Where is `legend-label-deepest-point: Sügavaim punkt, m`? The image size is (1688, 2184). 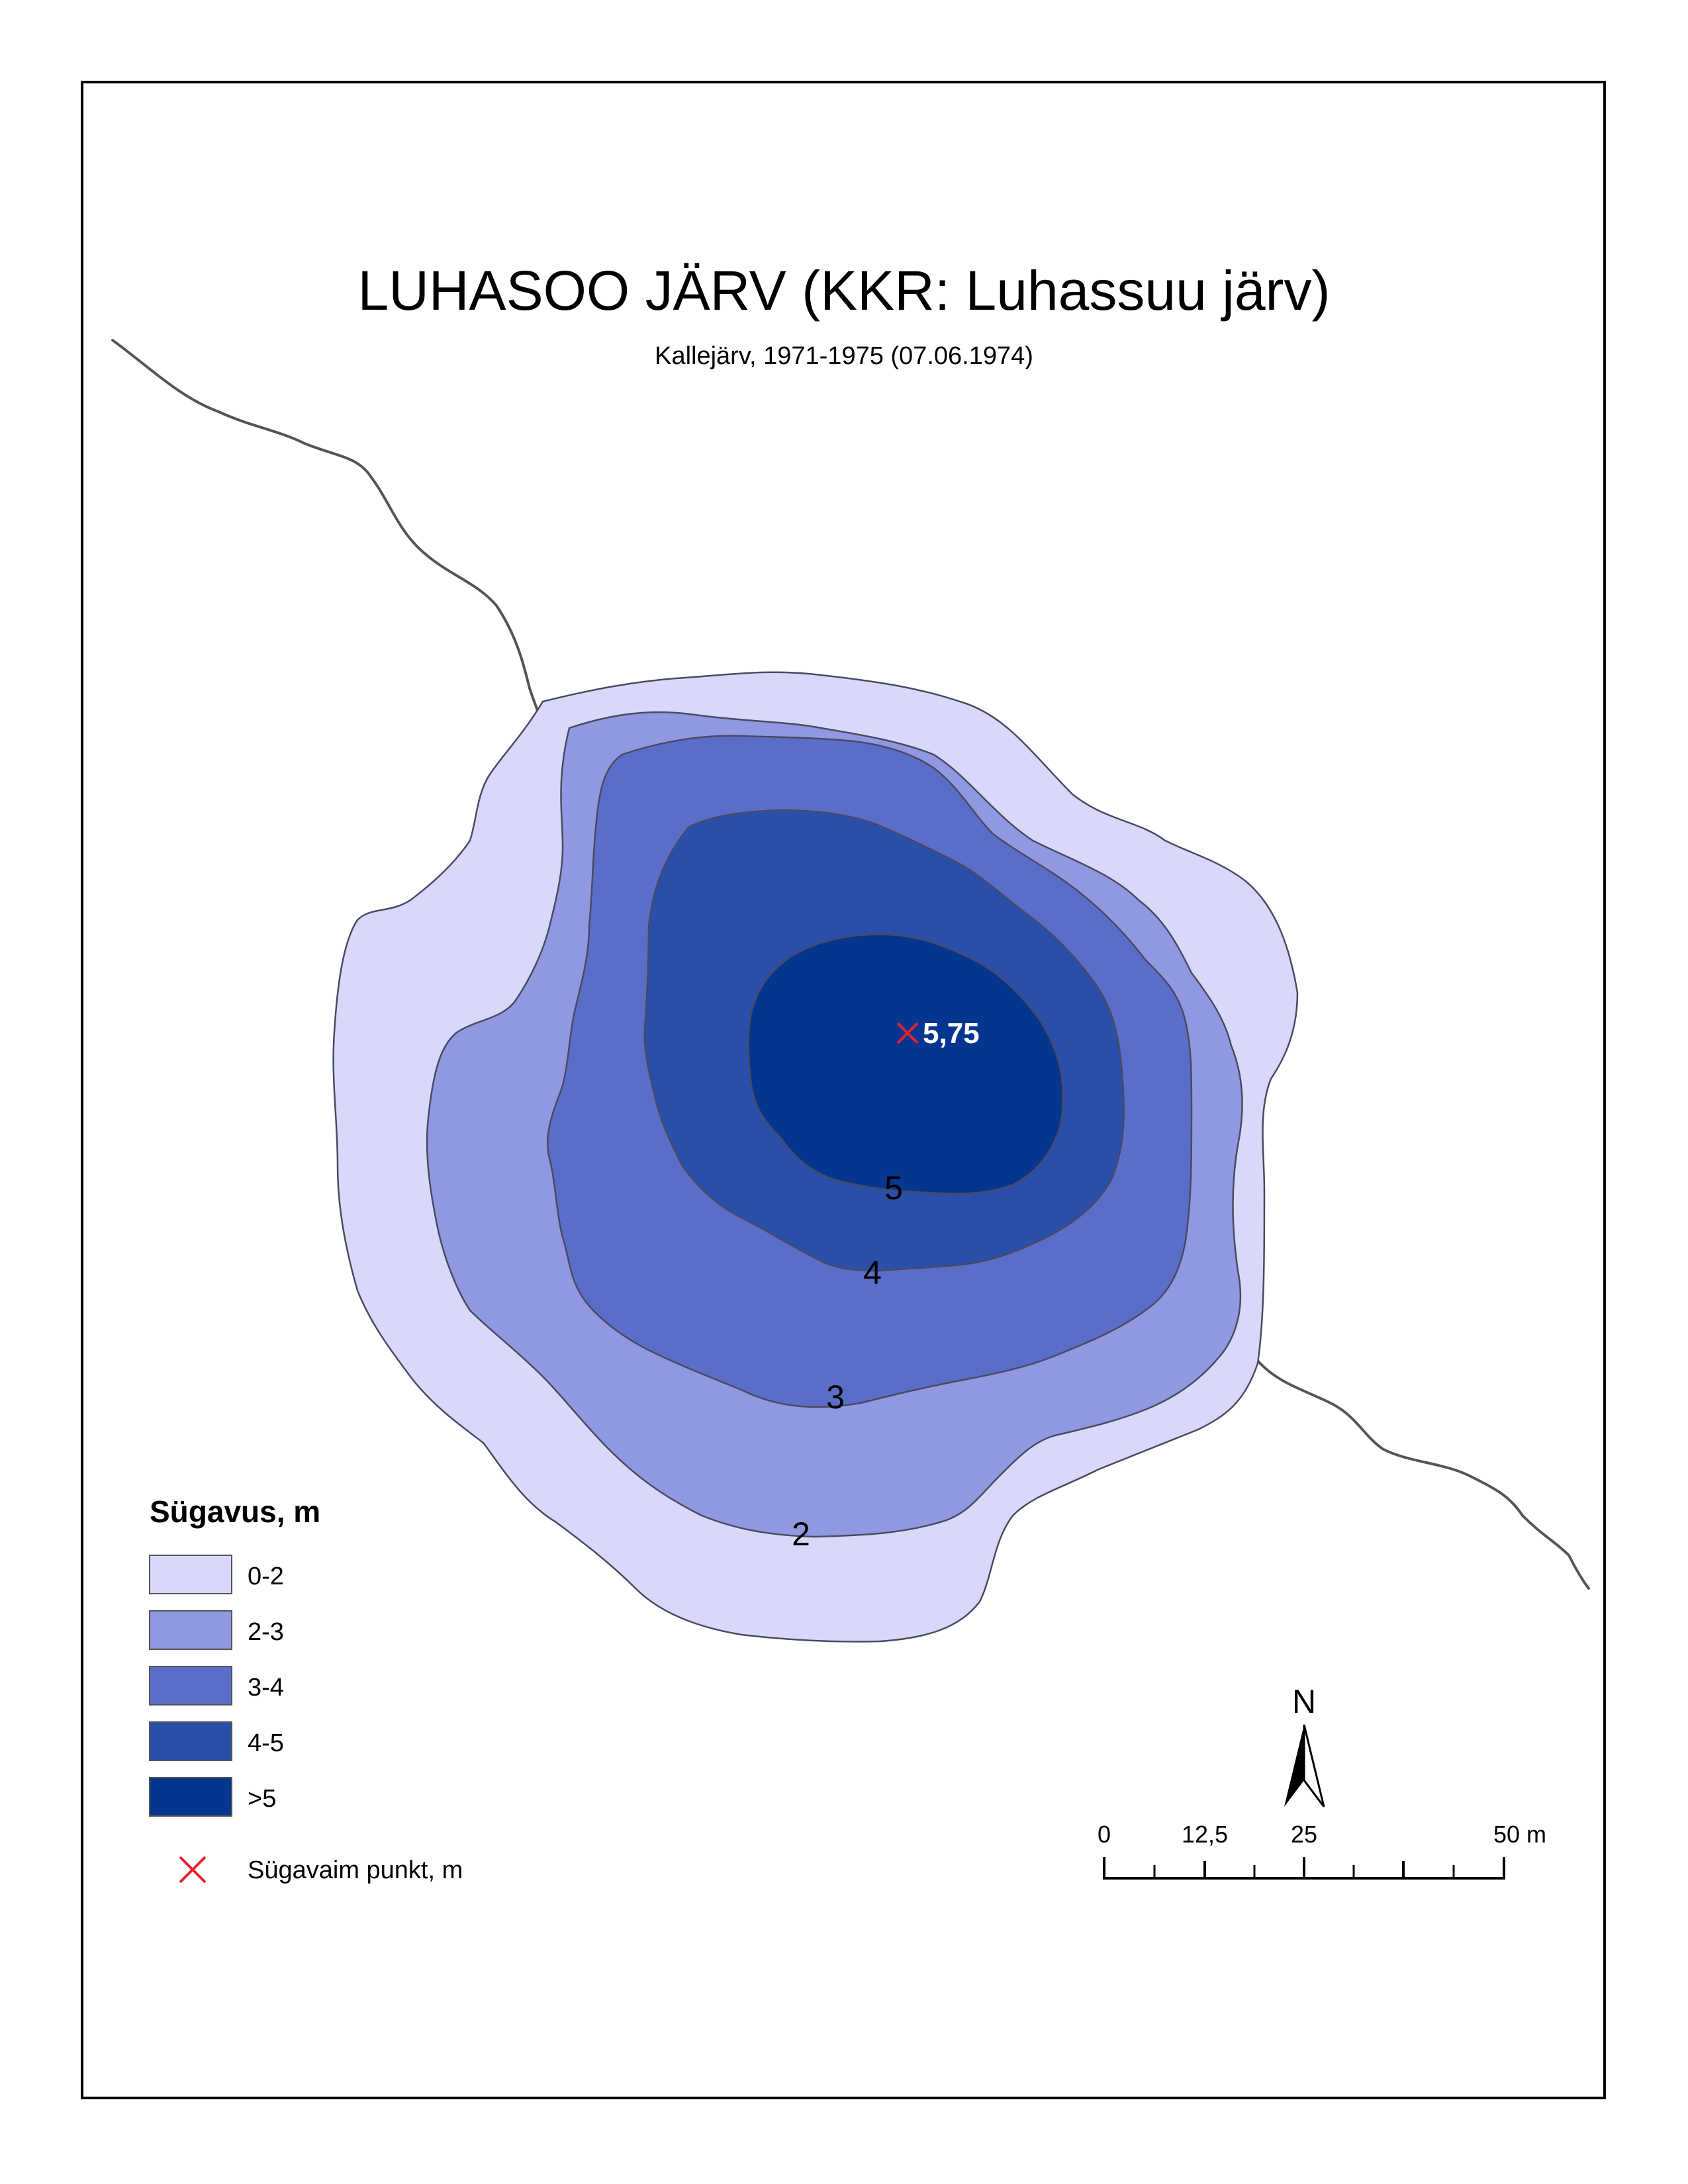 legend-label-deepest-point: Sügavaim punkt, m is located at coordinates (355, 1870).